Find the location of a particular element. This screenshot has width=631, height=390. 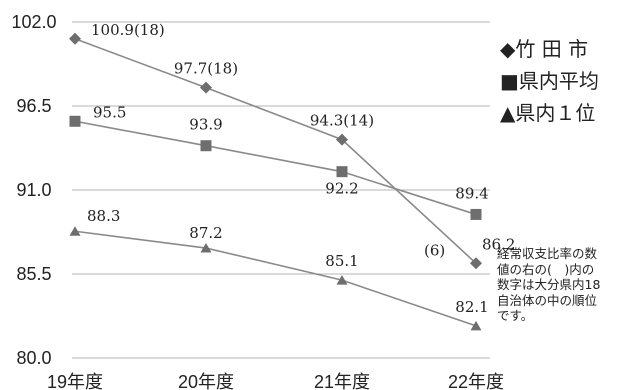

legend-entry: ▲県内１位 is located at coordinates (547, 113).